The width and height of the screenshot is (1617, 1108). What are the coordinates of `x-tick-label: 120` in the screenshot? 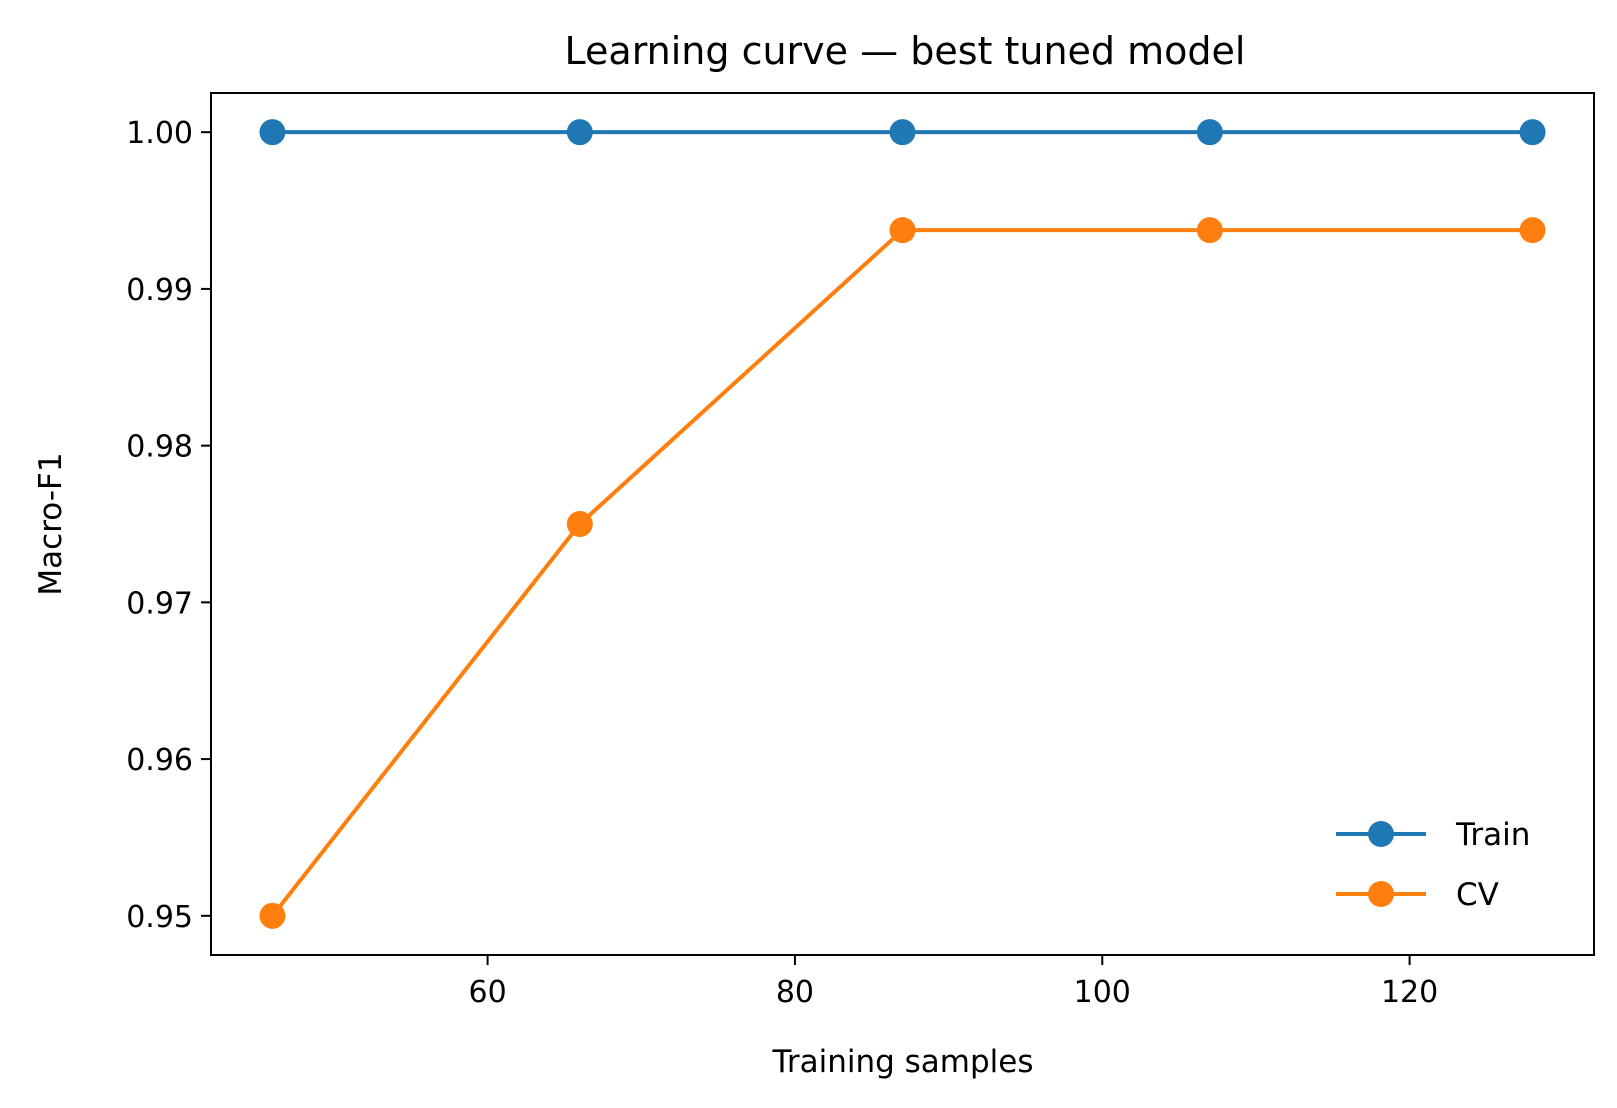 It's located at (1409, 992).